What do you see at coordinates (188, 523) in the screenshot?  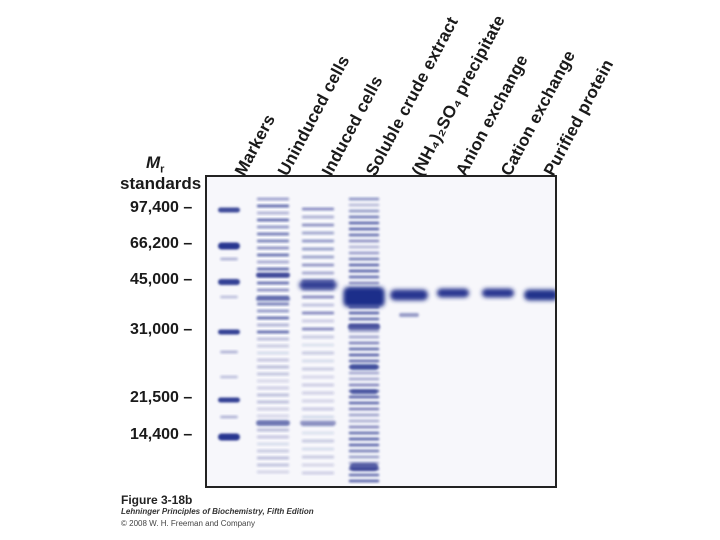 I see `figure-copyright: © 2008 W. H. Freeman and Company` at bounding box center [188, 523].